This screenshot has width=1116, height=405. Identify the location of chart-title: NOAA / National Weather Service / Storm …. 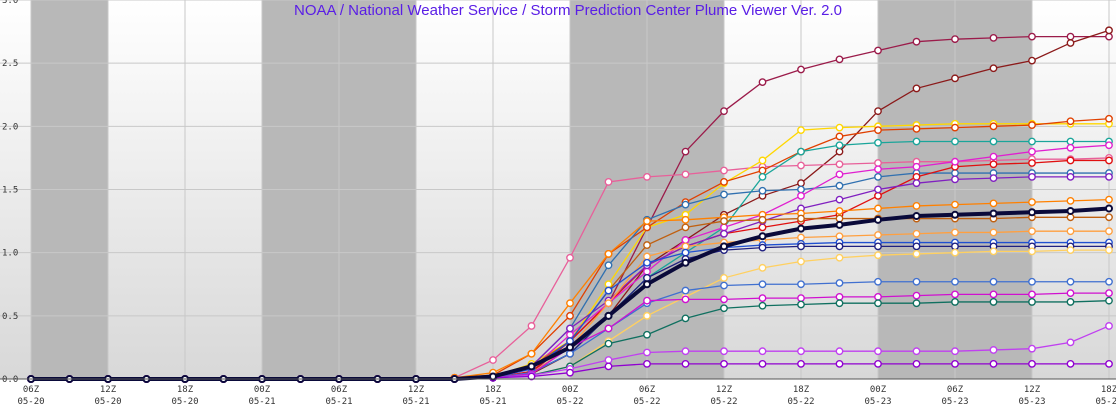
(568, 10).